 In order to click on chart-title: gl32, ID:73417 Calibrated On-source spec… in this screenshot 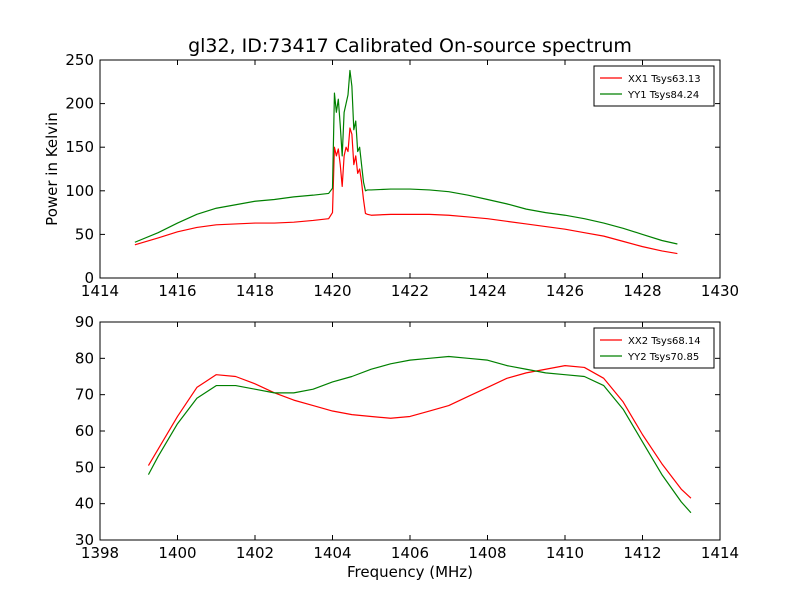, I will do `click(410, 46)`.